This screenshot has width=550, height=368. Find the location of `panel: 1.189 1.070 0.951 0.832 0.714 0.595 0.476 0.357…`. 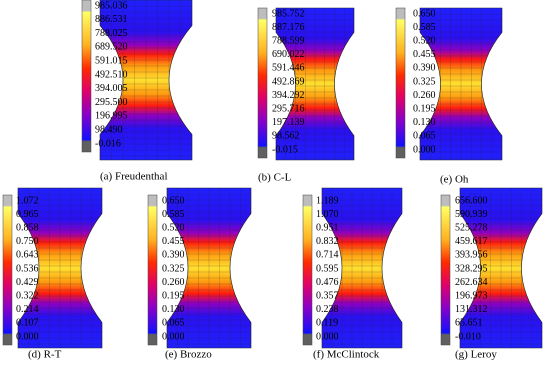

panel: 1.189 1.070 0.951 0.832 0.714 0.595 0.476 0.357… is located at coordinates (352, 274).